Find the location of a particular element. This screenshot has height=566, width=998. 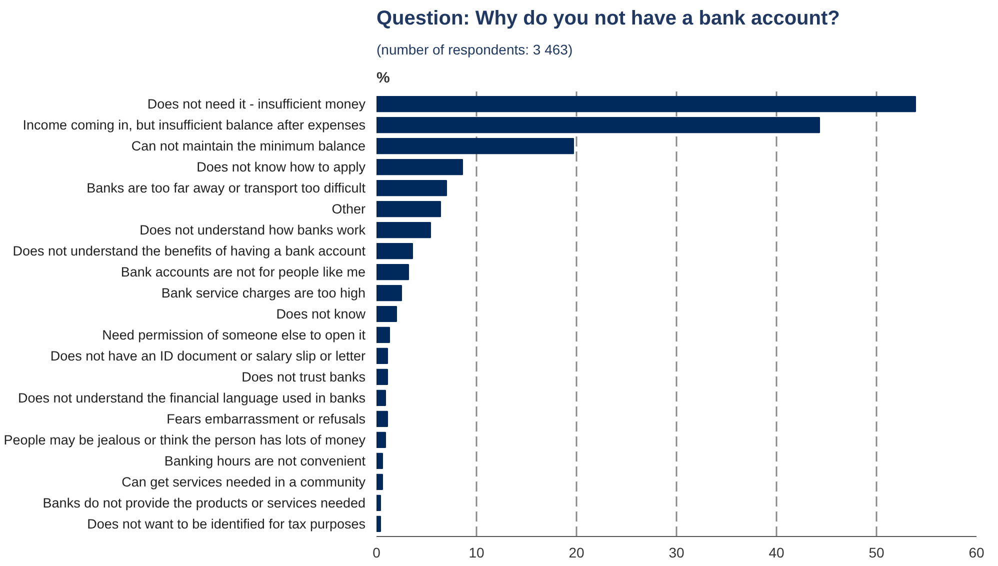

y-tick-label: Does not trust banks is located at coordinates (304, 376).